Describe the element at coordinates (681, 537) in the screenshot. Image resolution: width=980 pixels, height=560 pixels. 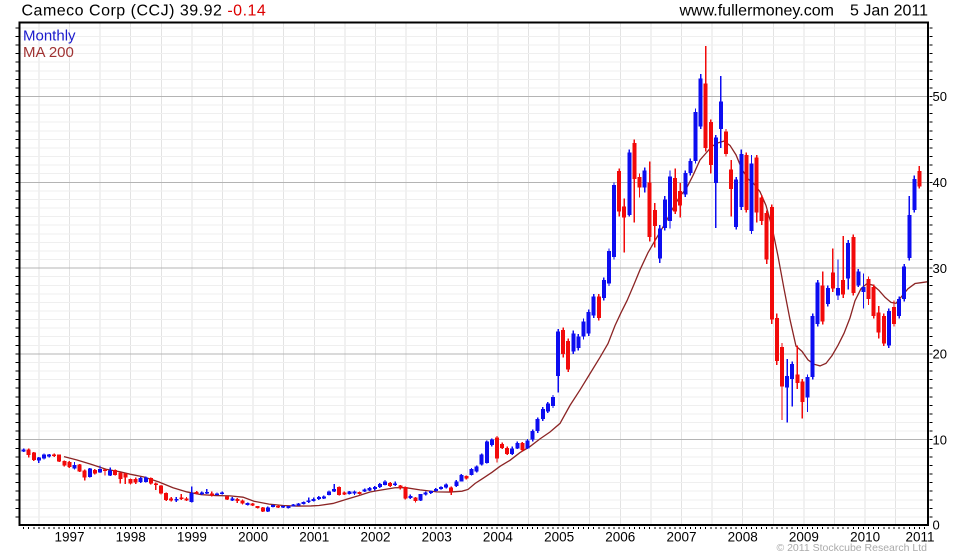
I see `svg-text: 2007` at that location.